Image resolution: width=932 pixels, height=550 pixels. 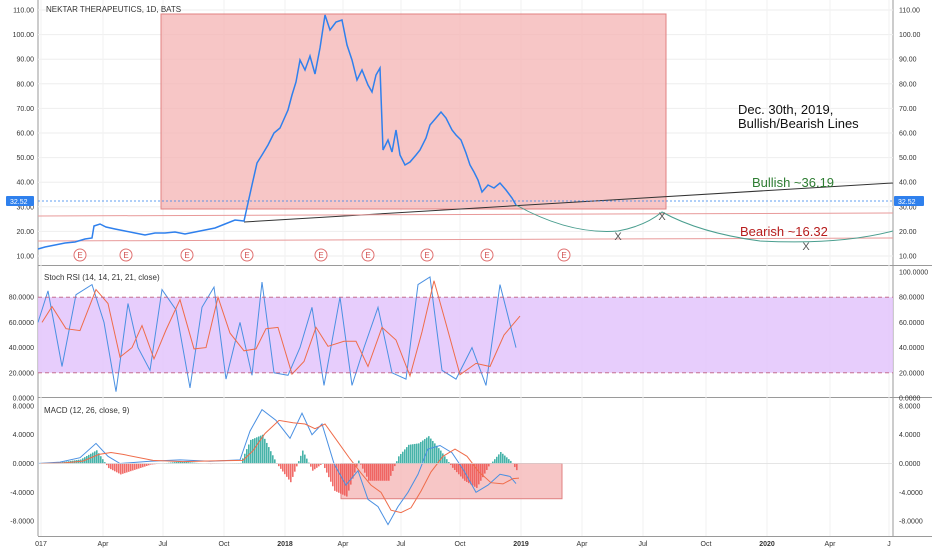 What do you see at coordinates (25, 183) in the screenshot?
I see `price-axis-tick-left: 40.00` at bounding box center [25, 183].